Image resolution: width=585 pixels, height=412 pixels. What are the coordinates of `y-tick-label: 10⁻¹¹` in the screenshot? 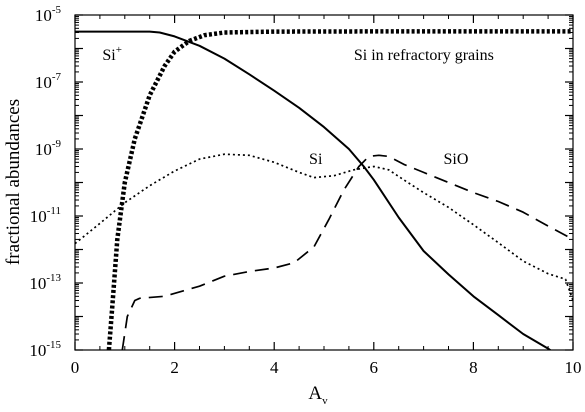 It's located at (45, 215).